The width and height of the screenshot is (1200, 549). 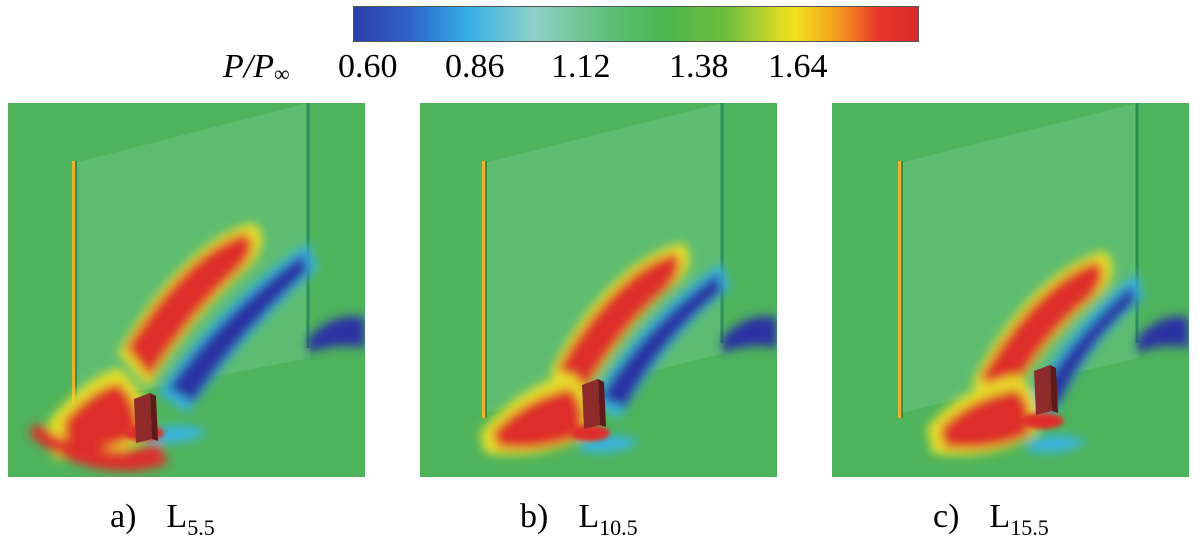 What do you see at coordinates (368, 66) in the screenshot?
I see `colorbar-tick: 0.60` at bounding box center [368, 66].